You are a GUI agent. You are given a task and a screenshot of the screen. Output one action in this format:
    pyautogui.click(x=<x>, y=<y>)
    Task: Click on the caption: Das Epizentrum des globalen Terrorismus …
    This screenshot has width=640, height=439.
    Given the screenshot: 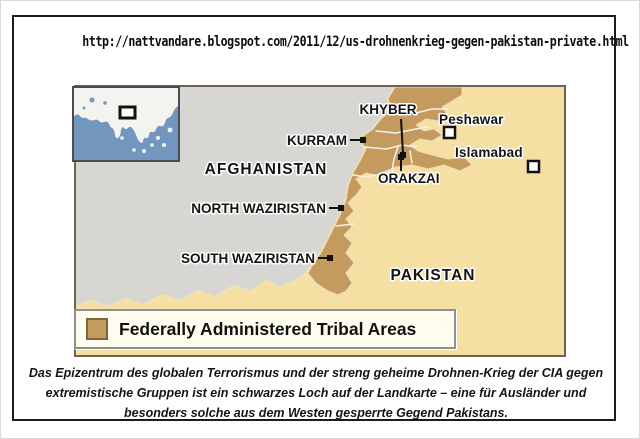 What is the action you would take?
    pyautogui.click(x=316, y=393)
    